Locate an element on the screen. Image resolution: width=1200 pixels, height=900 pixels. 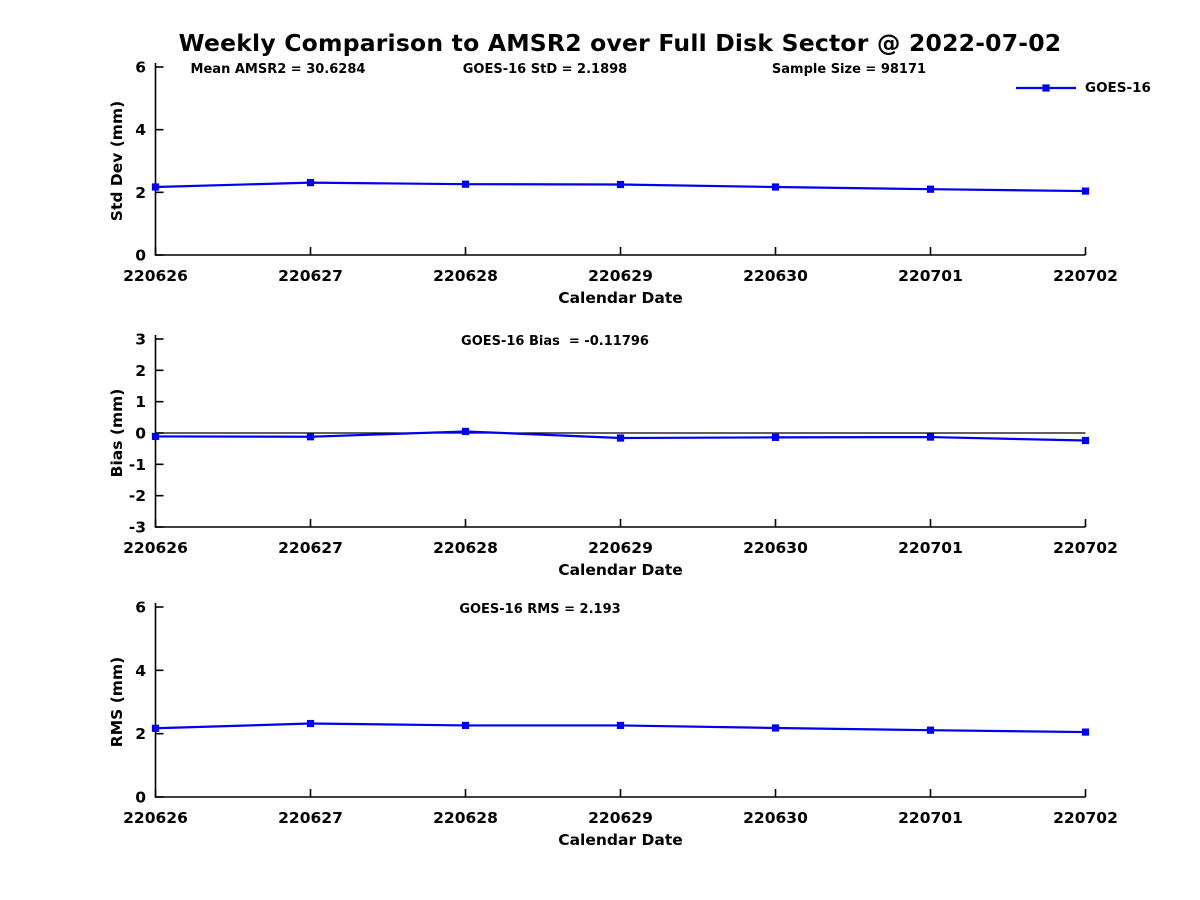
legend-label: GOES-16 is located at coordinates (1118, 88).